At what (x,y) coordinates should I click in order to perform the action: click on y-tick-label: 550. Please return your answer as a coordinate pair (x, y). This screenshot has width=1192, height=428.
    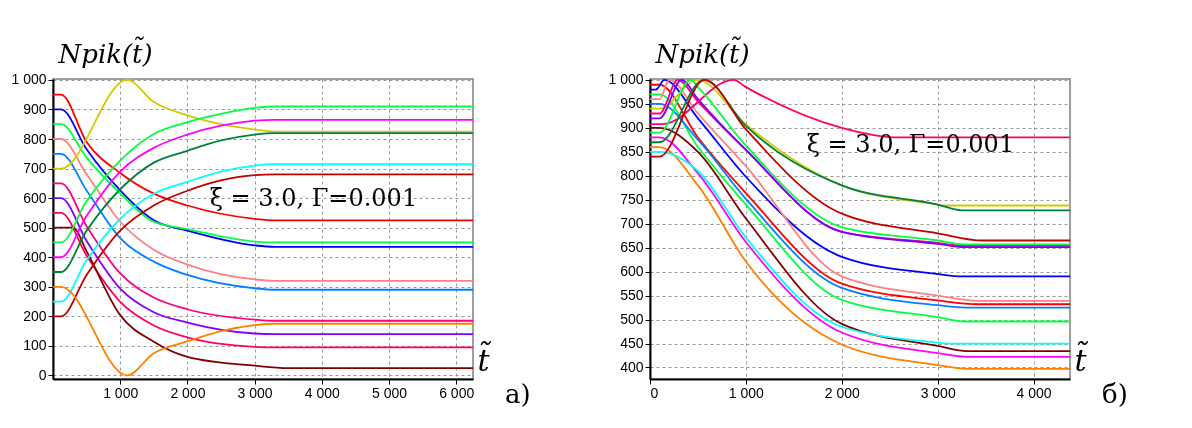
    Looking at the image, I should click on (632, 295).